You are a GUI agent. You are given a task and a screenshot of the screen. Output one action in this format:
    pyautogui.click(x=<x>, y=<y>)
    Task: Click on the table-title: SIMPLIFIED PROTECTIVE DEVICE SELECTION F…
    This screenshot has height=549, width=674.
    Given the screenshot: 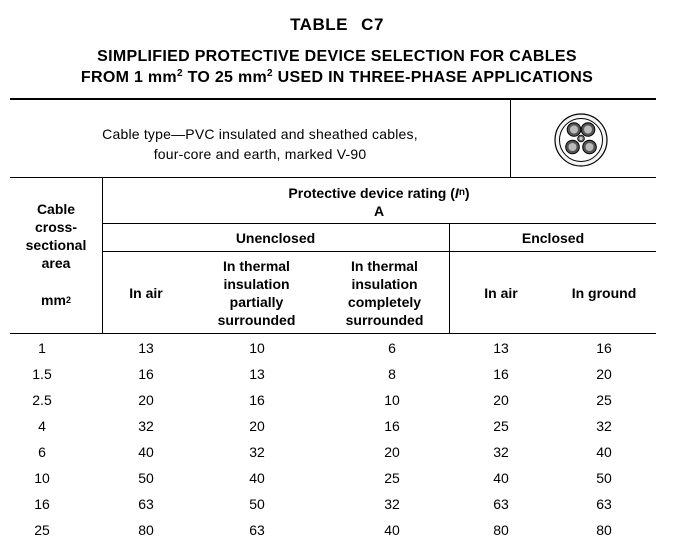 What is the action you would take?
    pyautogui.click(x=337, y=67)
    